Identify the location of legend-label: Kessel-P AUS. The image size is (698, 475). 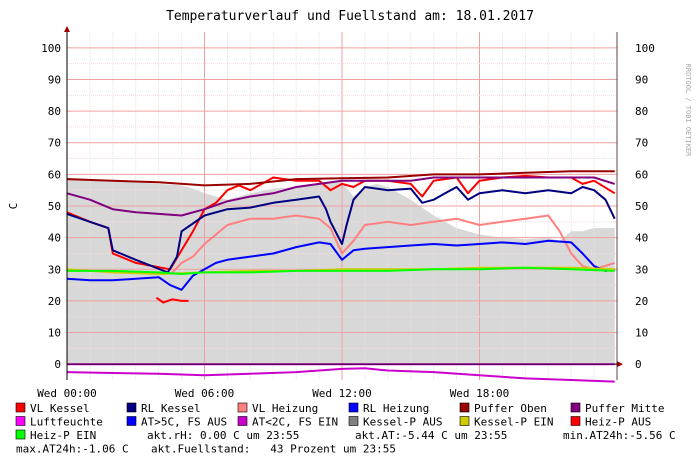
(402, 422).